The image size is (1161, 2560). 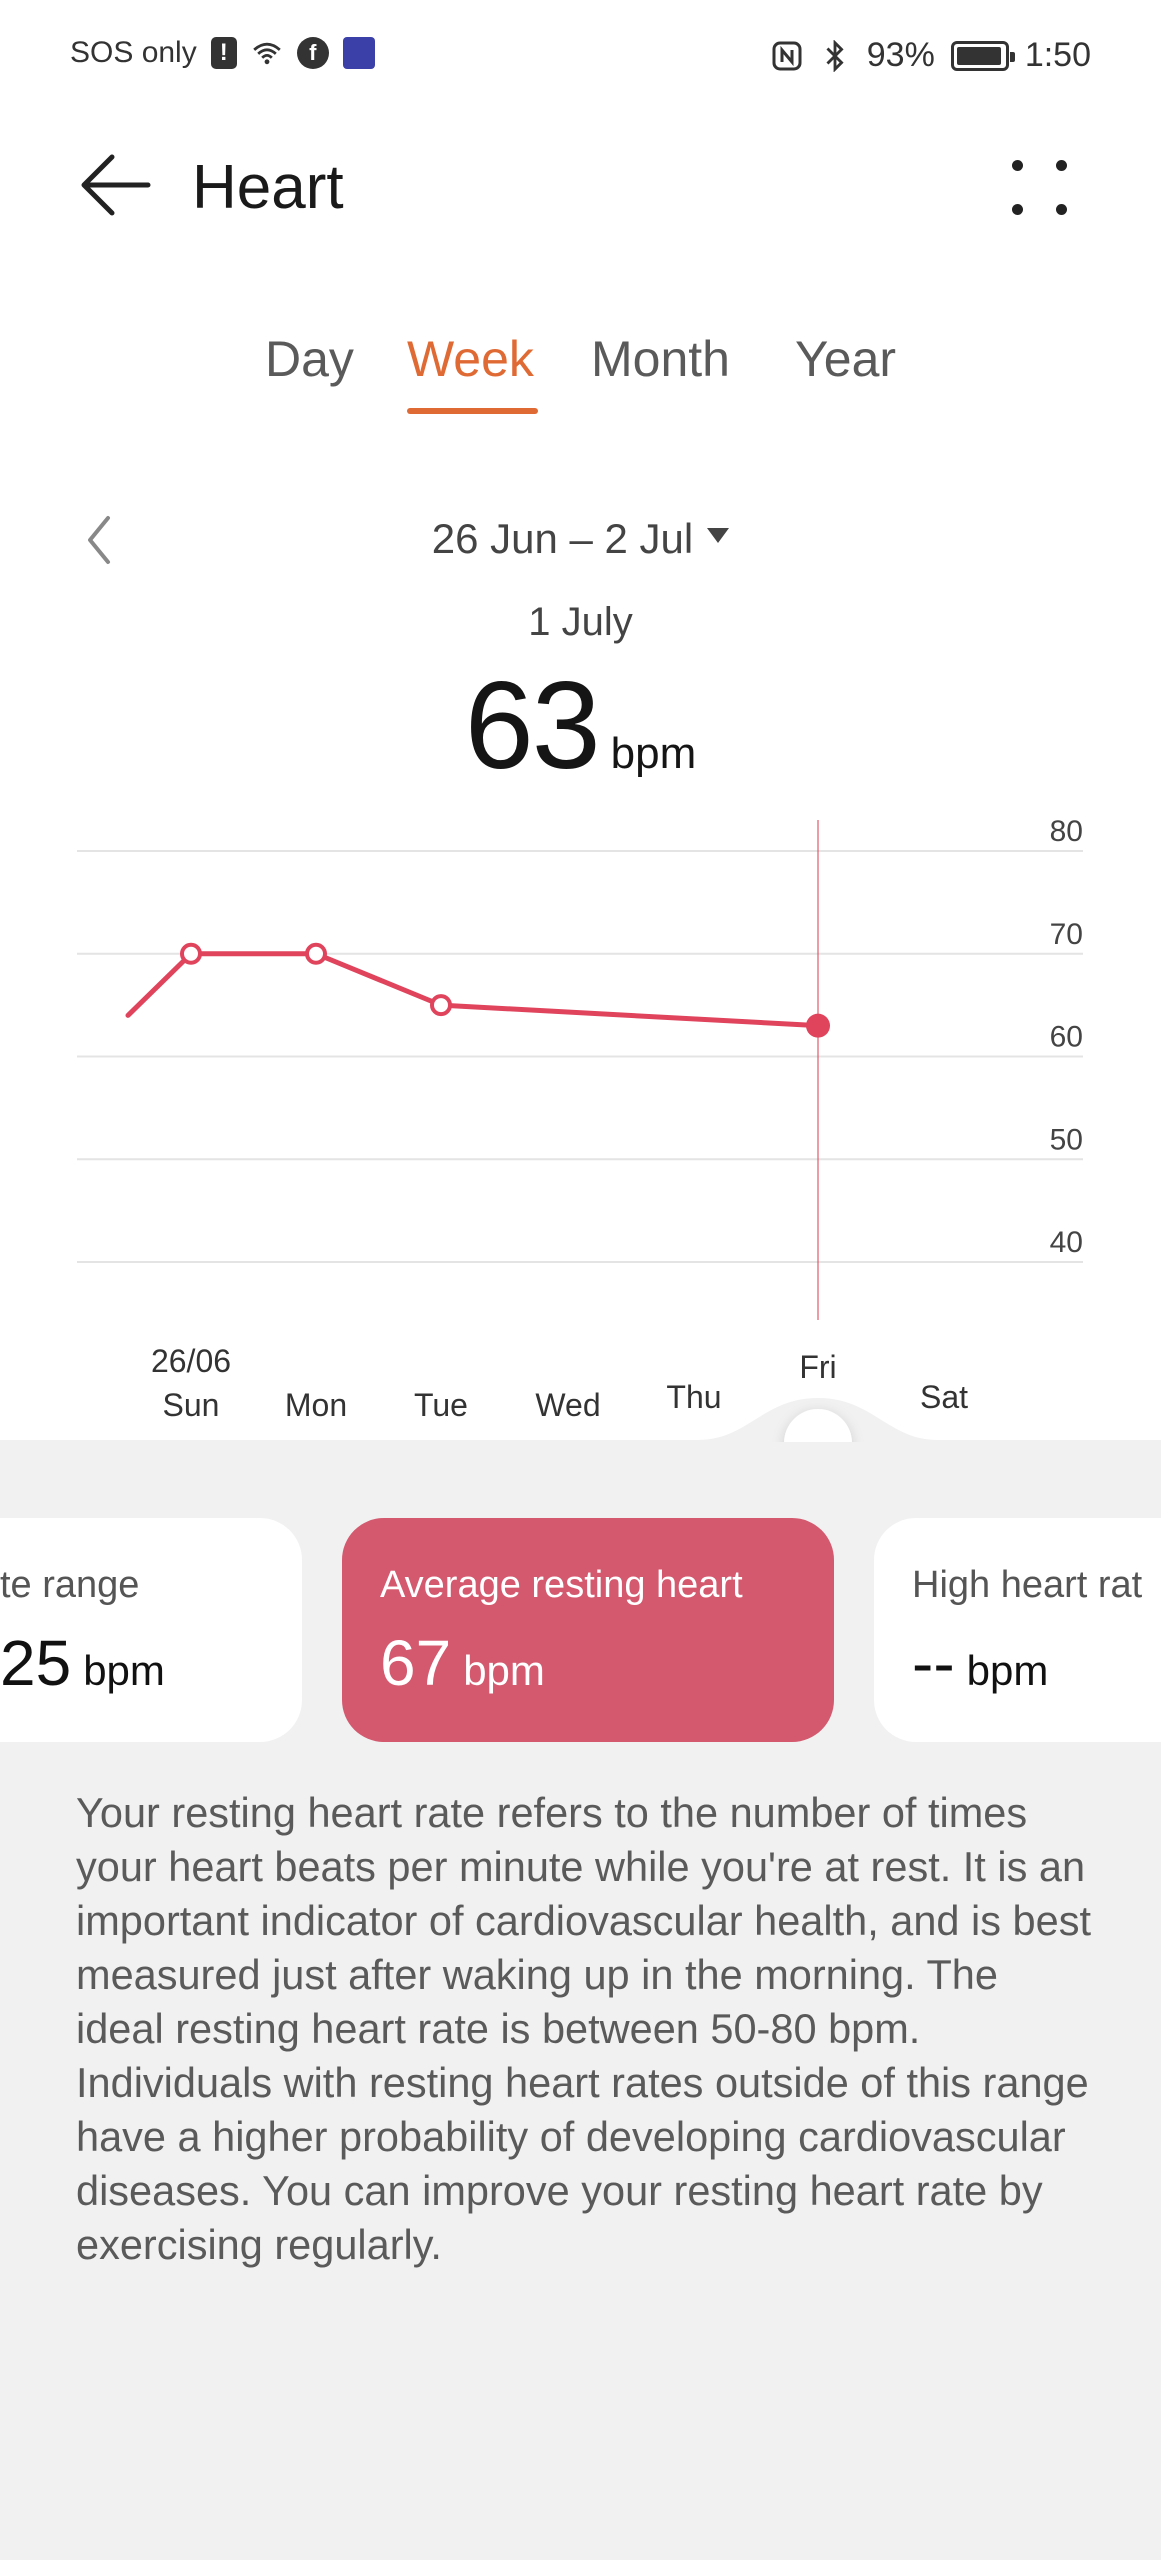 I want to click on nfc-icon, so click(x=787, y=55).